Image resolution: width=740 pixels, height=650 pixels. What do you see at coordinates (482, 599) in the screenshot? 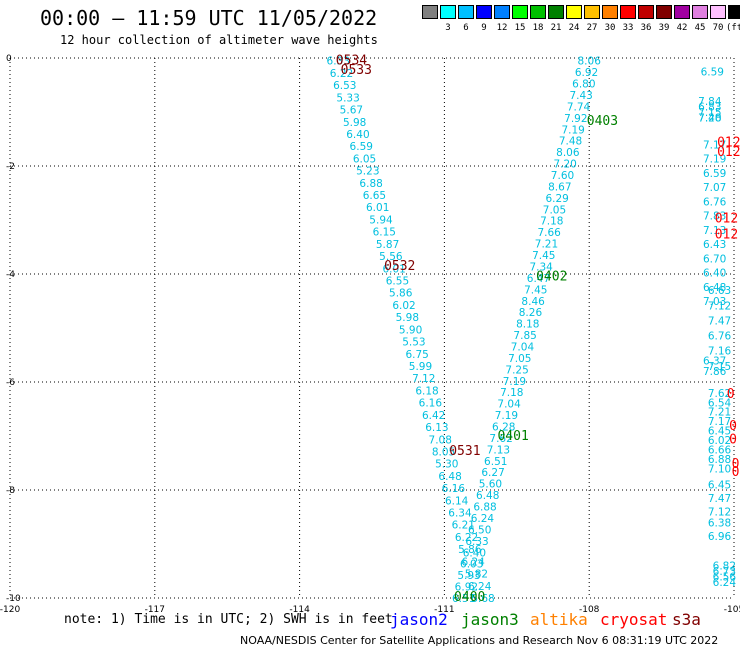
I see `wave-height-value: 5.68` at bounding box center [482, 599].